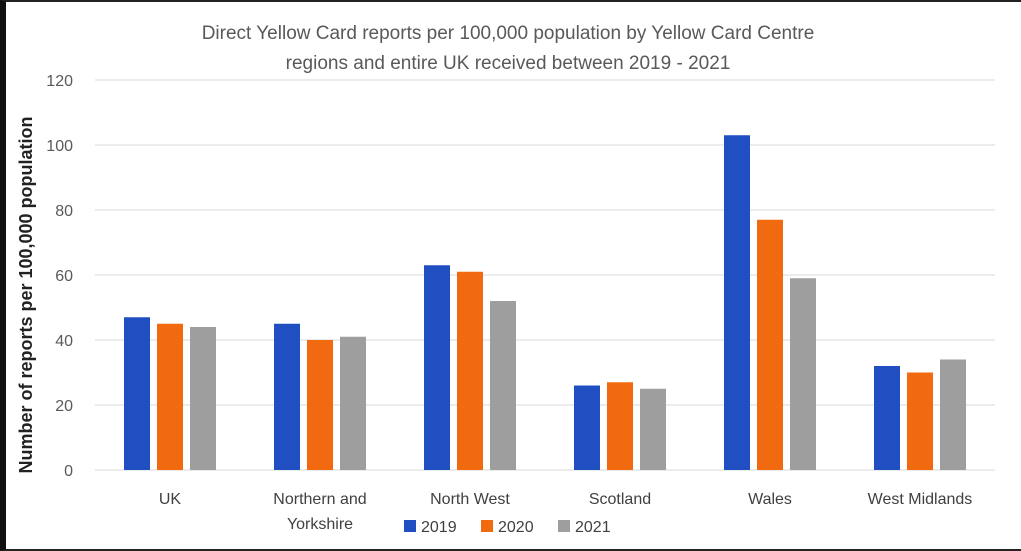 Image resolution: width=1021 pixels, height=551 pixels. I want to click on legend: 2019 2020 2021, so click(507, 527).